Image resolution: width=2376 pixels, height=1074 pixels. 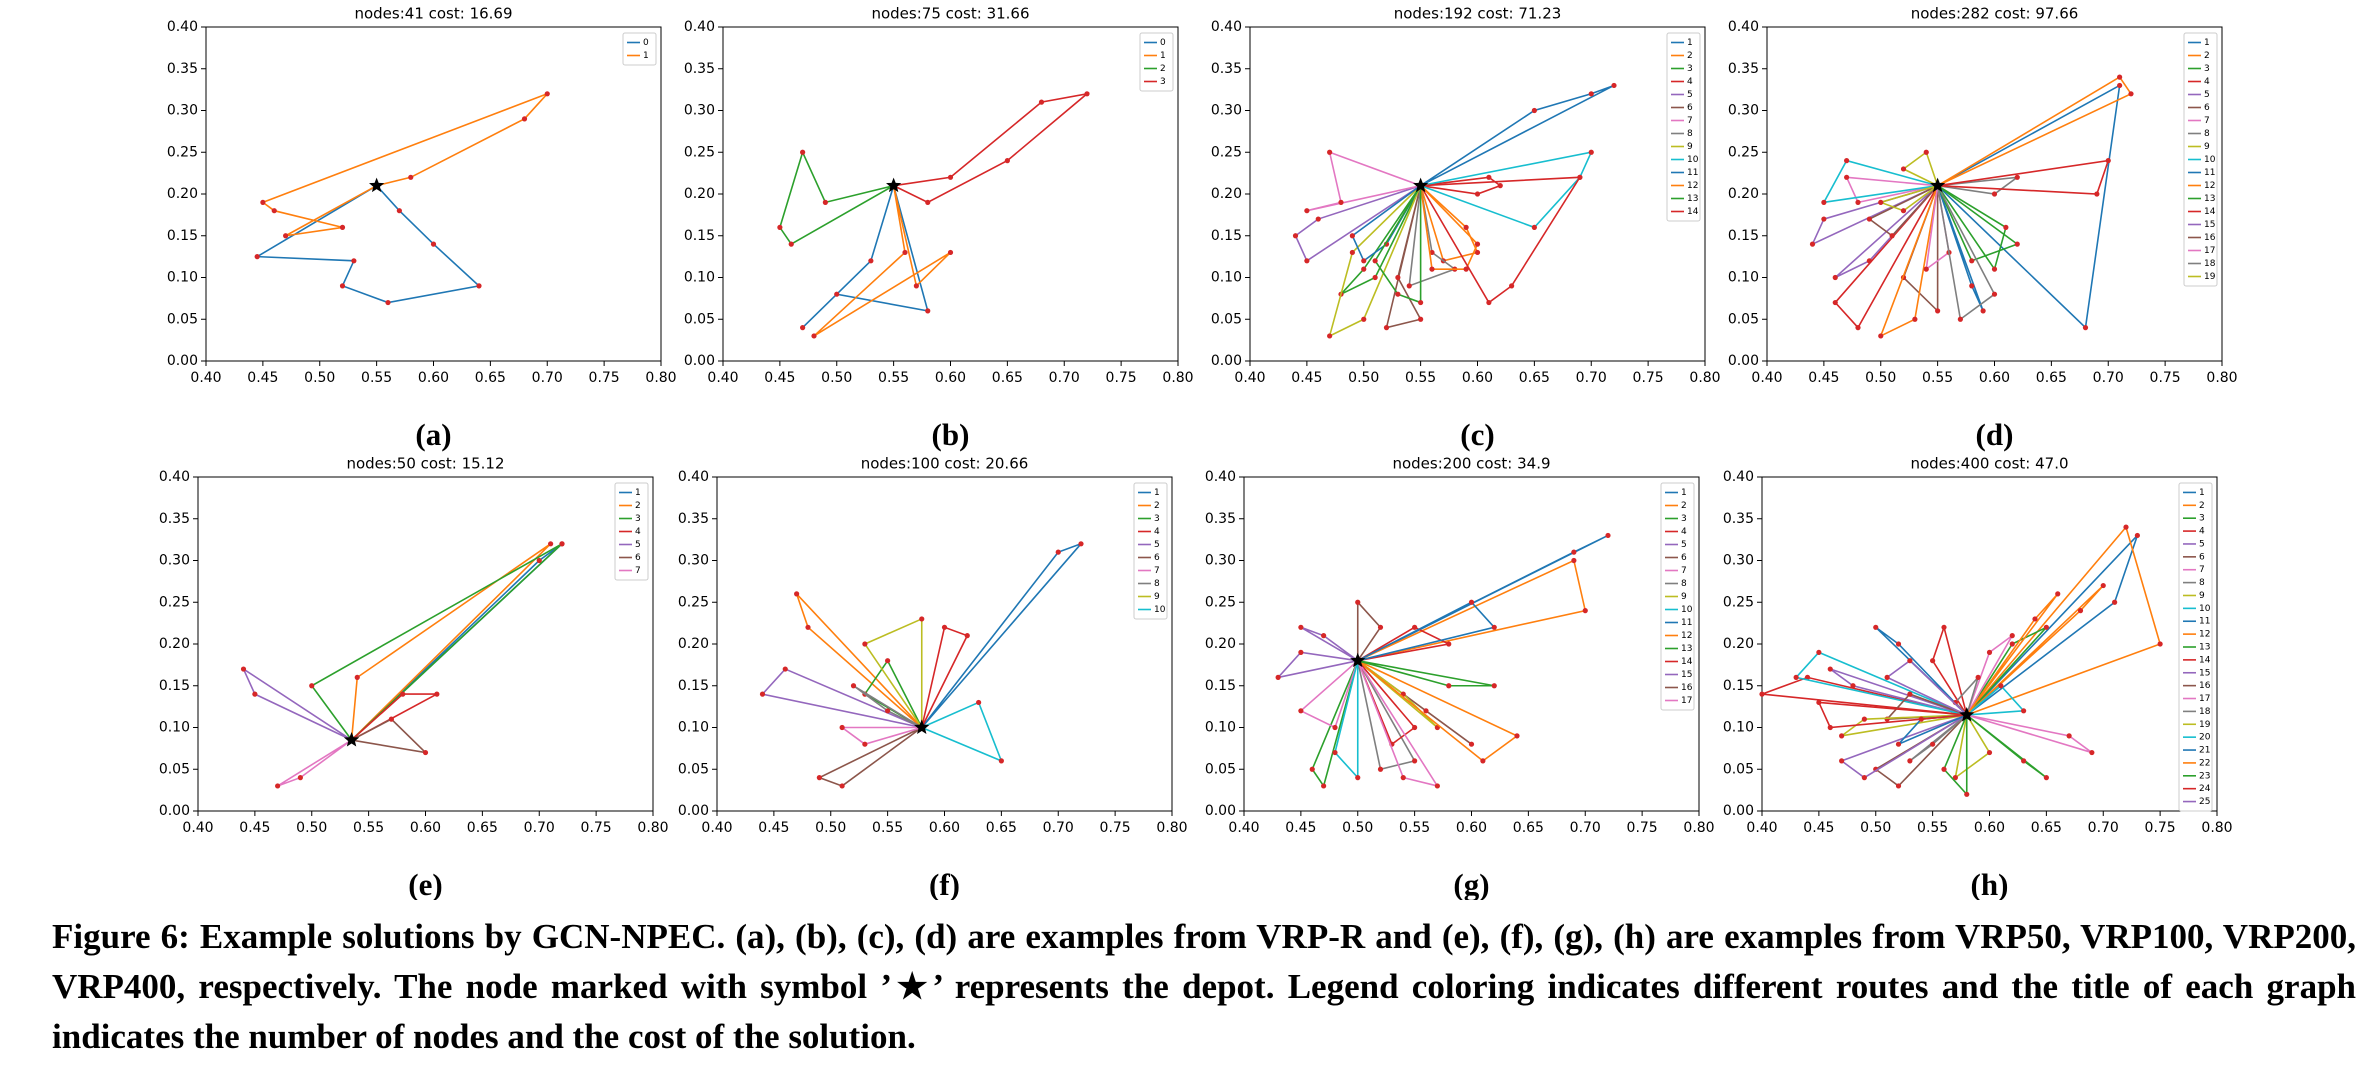 What do you see at coordinates (1226, 319) in the screenshot?
I see `y-tick-label: 0.05` at bounding box center [1226, 319].